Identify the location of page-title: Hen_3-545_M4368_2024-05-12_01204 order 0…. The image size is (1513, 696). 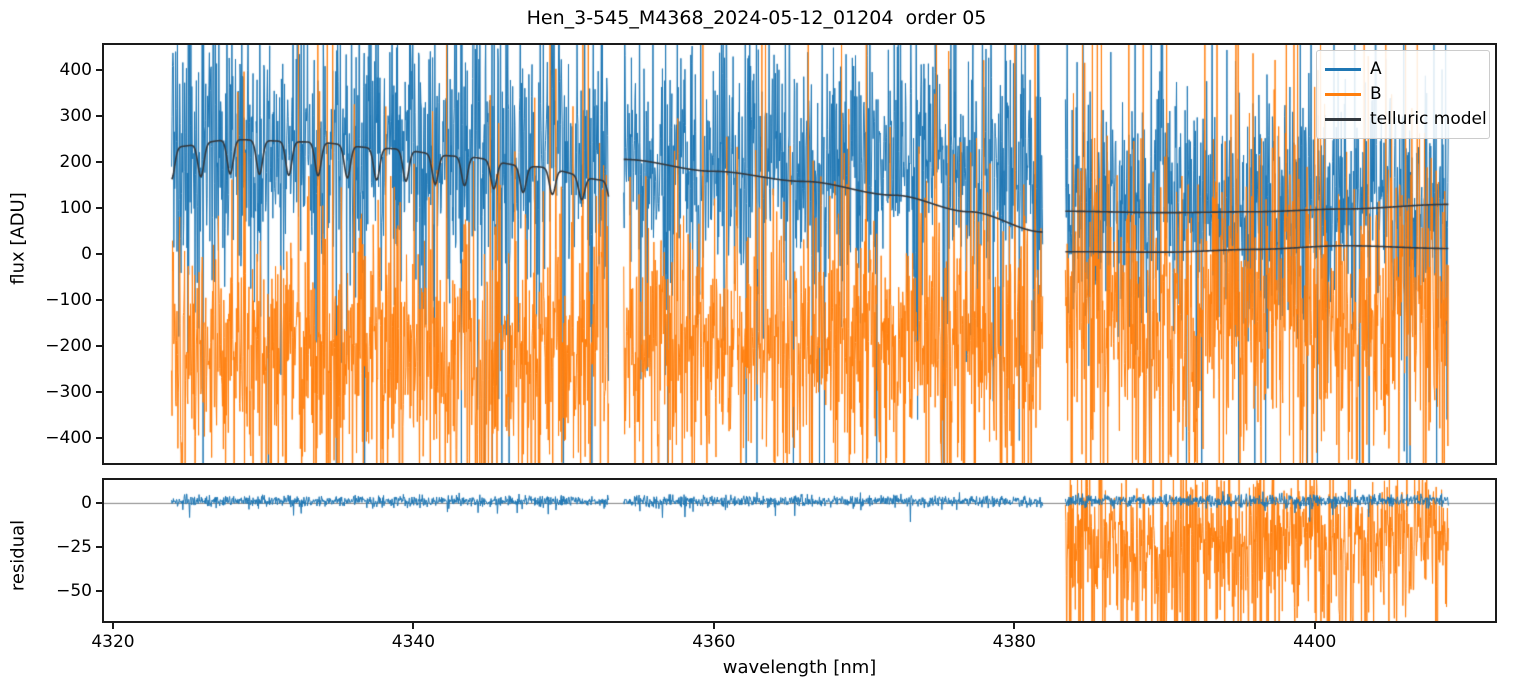
(756, 18).